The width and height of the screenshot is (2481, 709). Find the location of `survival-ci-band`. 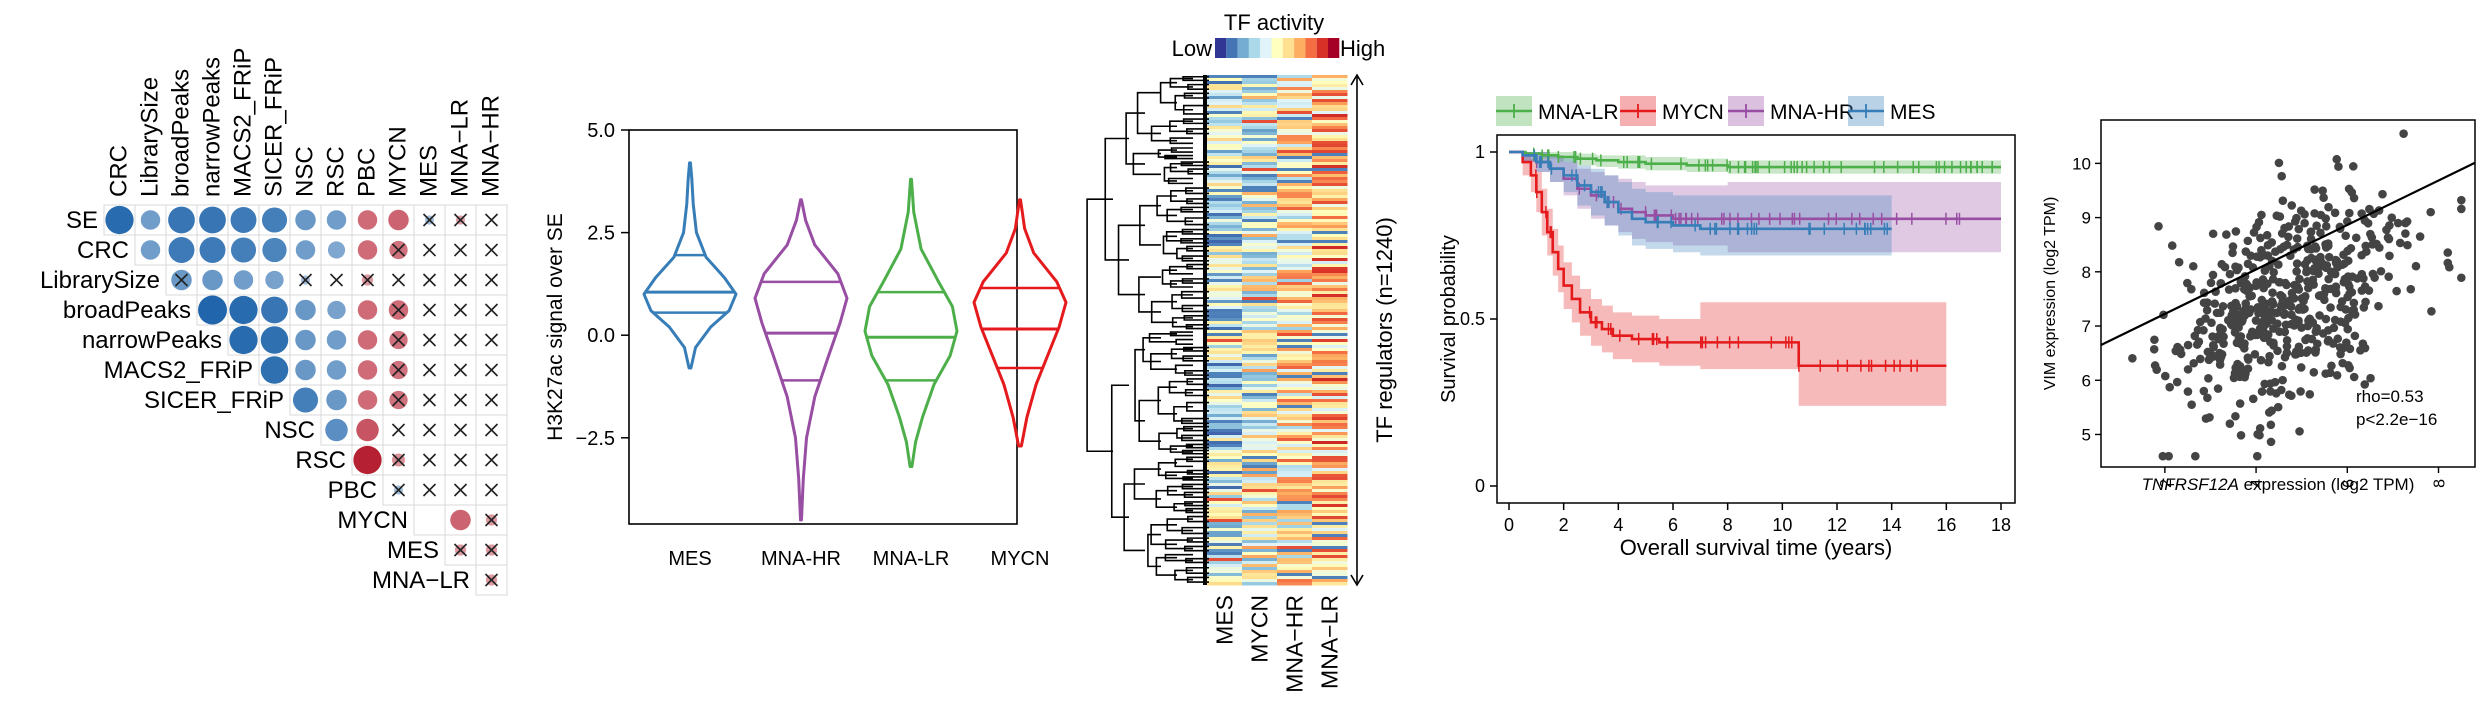

survival-ci-band is located at coordinates (1755, 209).